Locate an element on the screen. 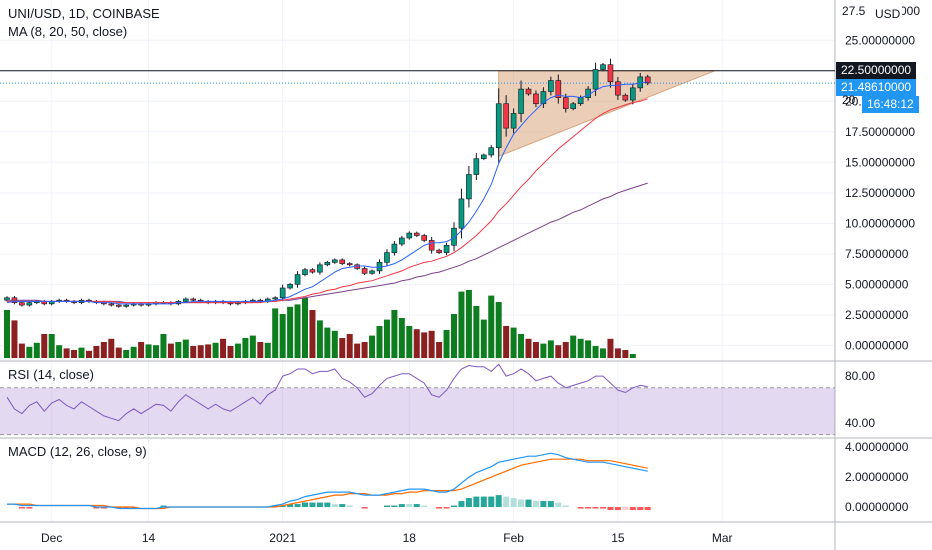 Image resolution: width=932 pixels, height=550 pixels. triangle-pattern is located at coordinates (417, 113).